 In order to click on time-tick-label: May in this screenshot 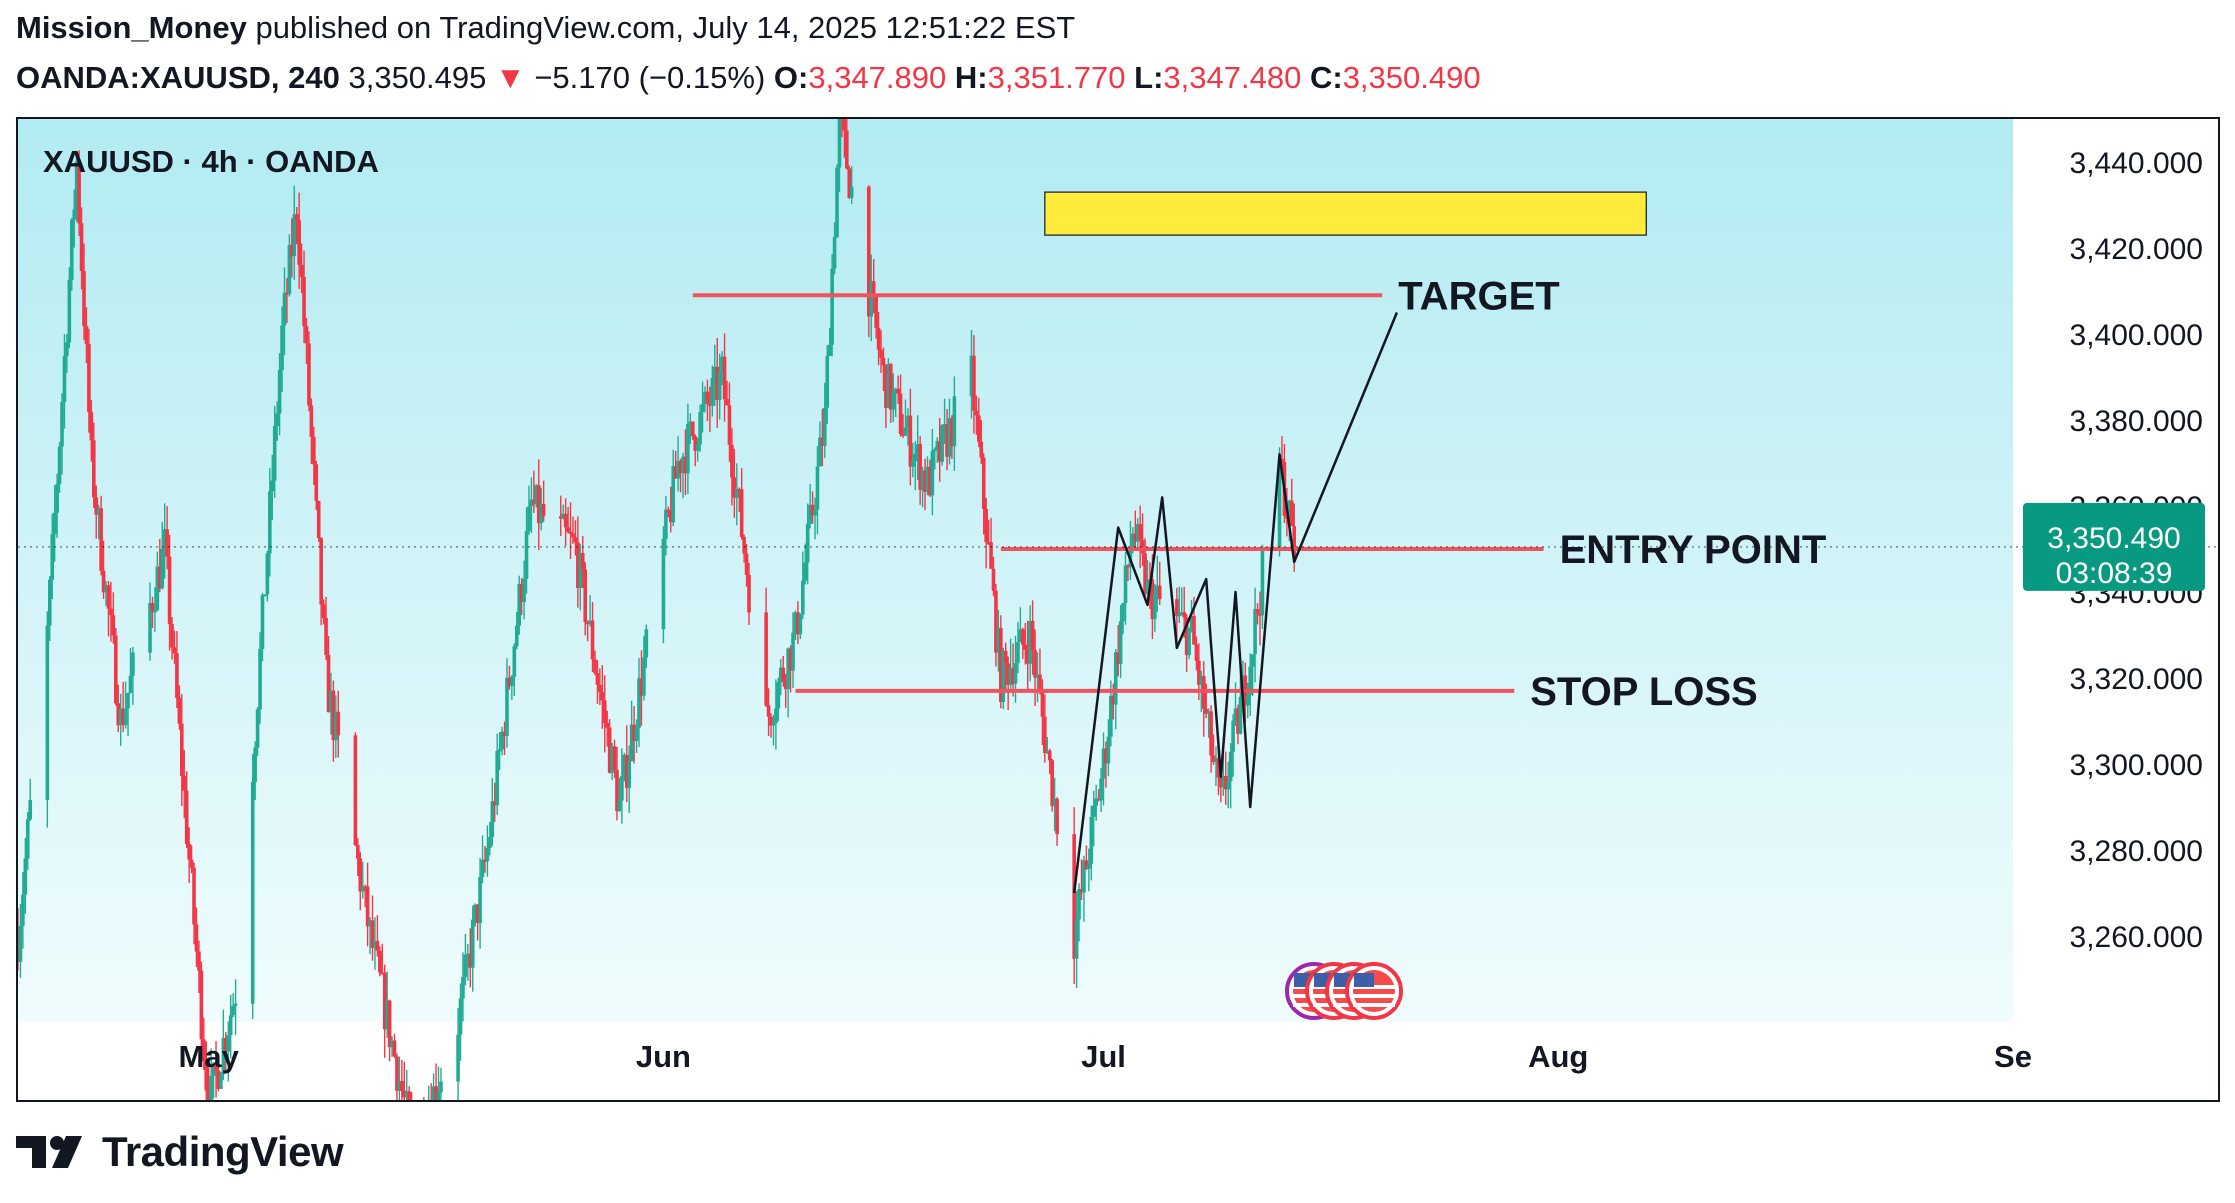, I will do `click(209, 1056)`.